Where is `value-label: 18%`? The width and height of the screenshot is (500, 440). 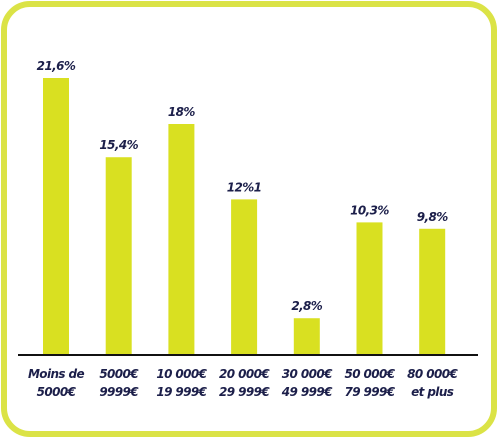 value-label: 18% is located at coordinates (181, 112).